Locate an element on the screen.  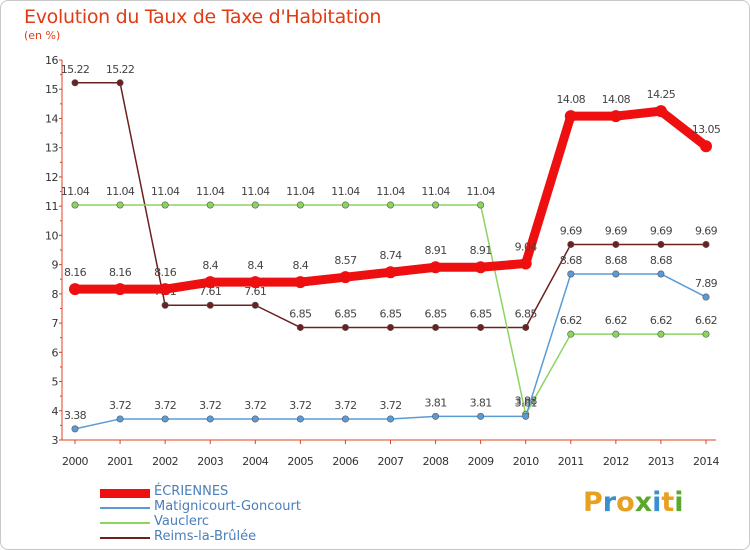
x-tick-label: 2012 is located at coordinates (616, 461).